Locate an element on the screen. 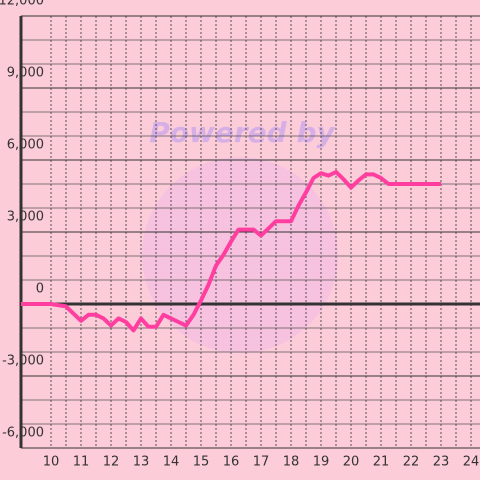 The image size is (480, 480). watermark: Powered by is located at coordinates (242, 132).